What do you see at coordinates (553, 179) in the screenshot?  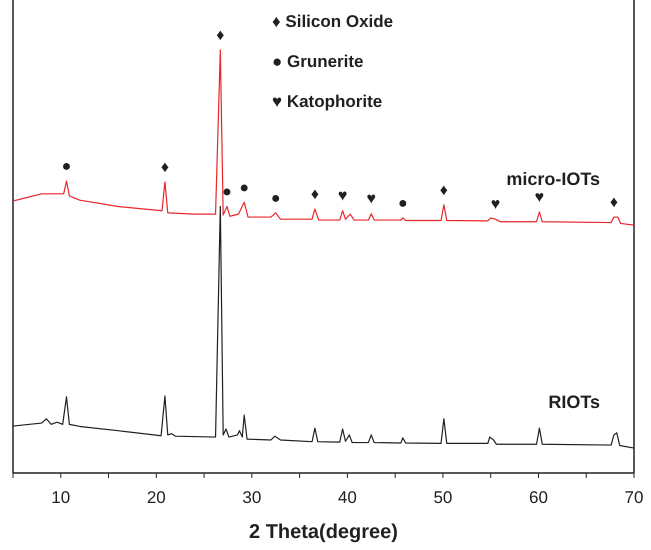 I see `series-label: micro-IOTs` at bounding box center [553, 179].